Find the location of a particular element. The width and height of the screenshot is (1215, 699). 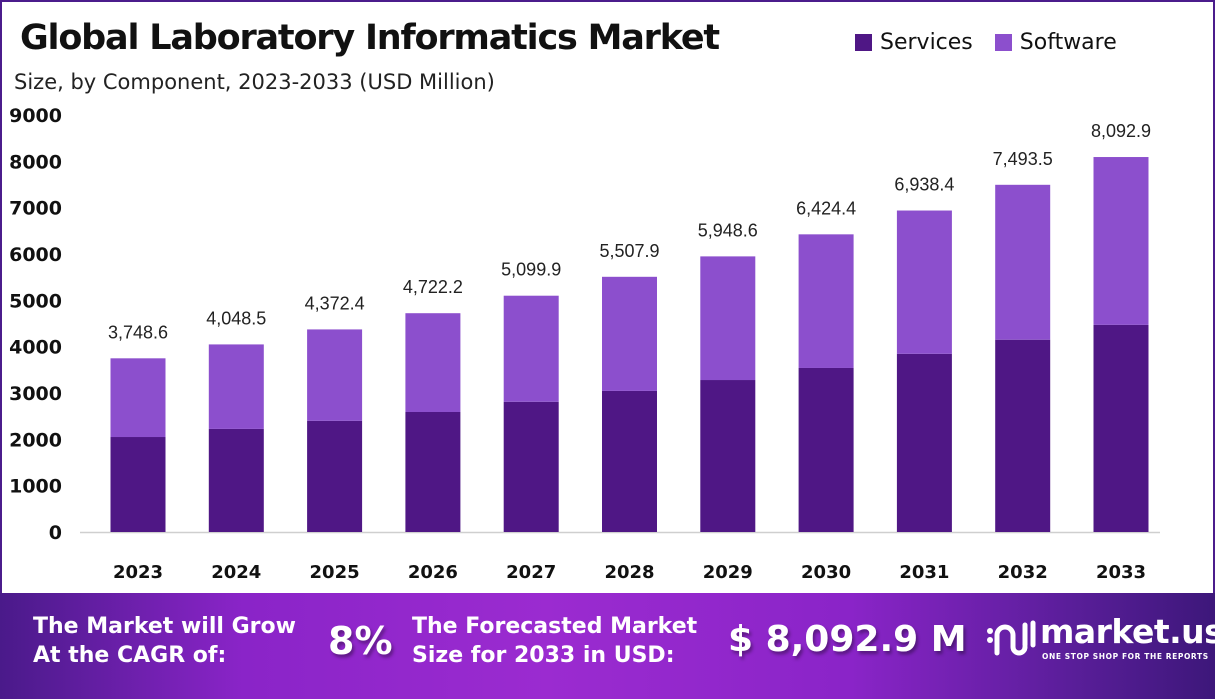

legend-item-services: Services is located at coordinates (914, 42).